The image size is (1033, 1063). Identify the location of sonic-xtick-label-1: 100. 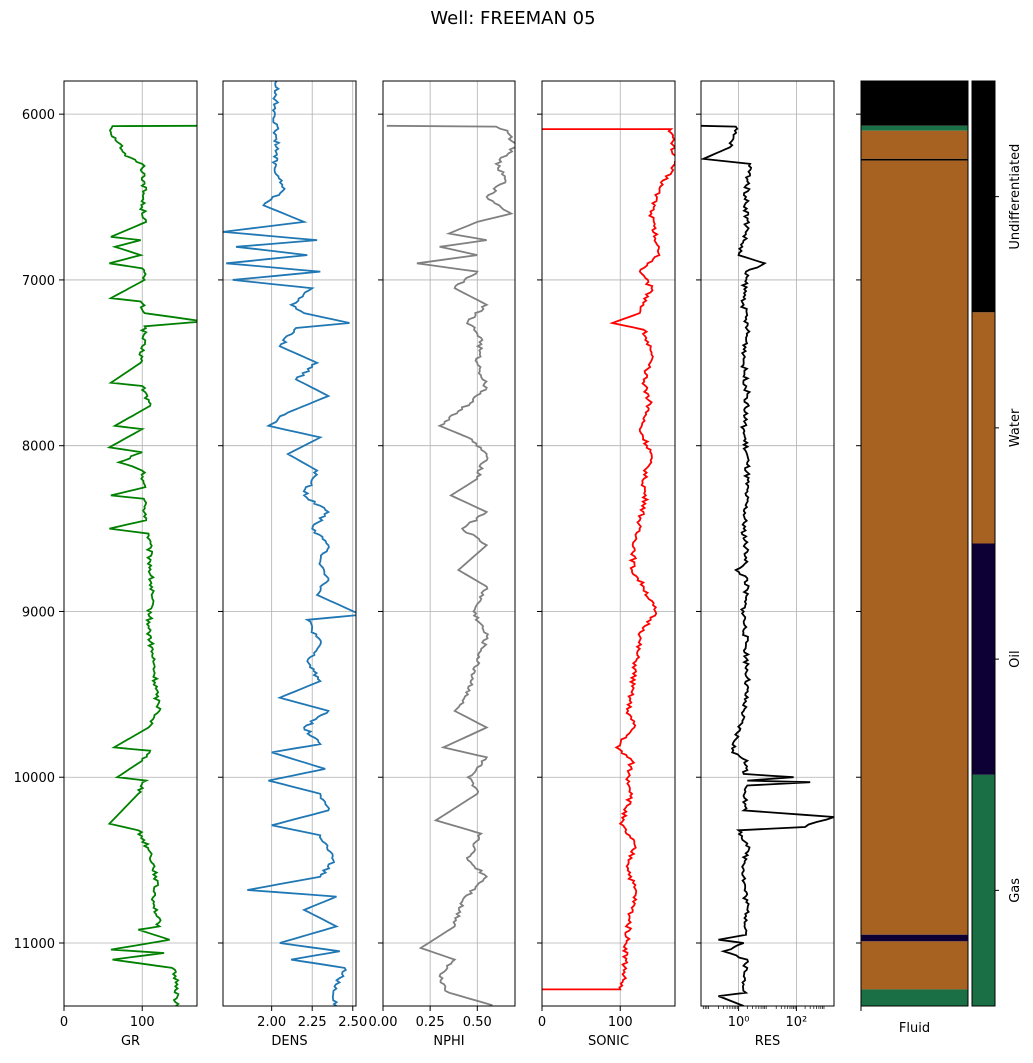
(620, 1022).